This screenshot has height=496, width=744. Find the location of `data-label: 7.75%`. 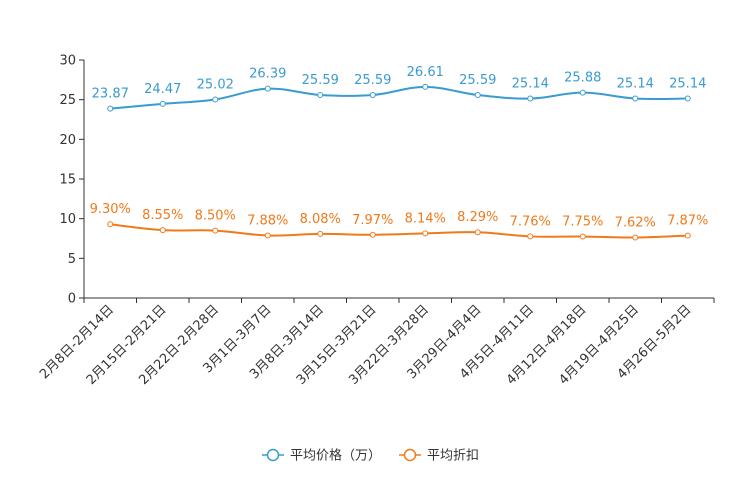

data-label: 7.75% is located at coordinates (582, 222).